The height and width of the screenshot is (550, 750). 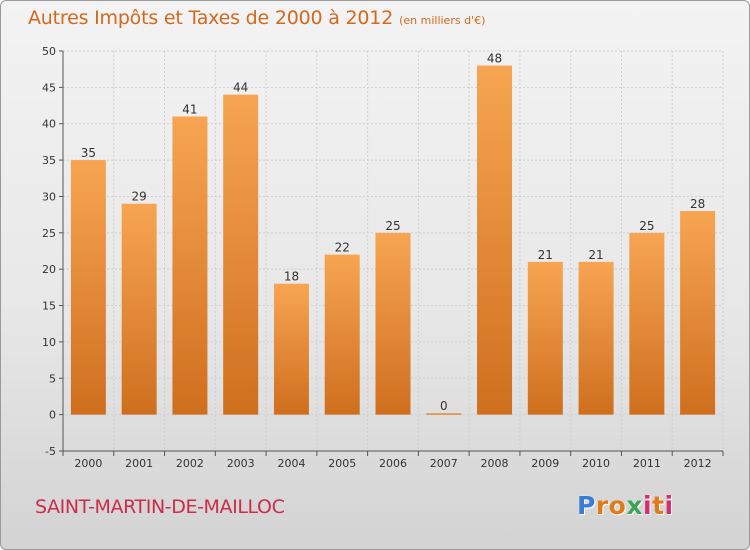 I want to click on x-tick-label-2008: 2008, so click(x=495, y=463).